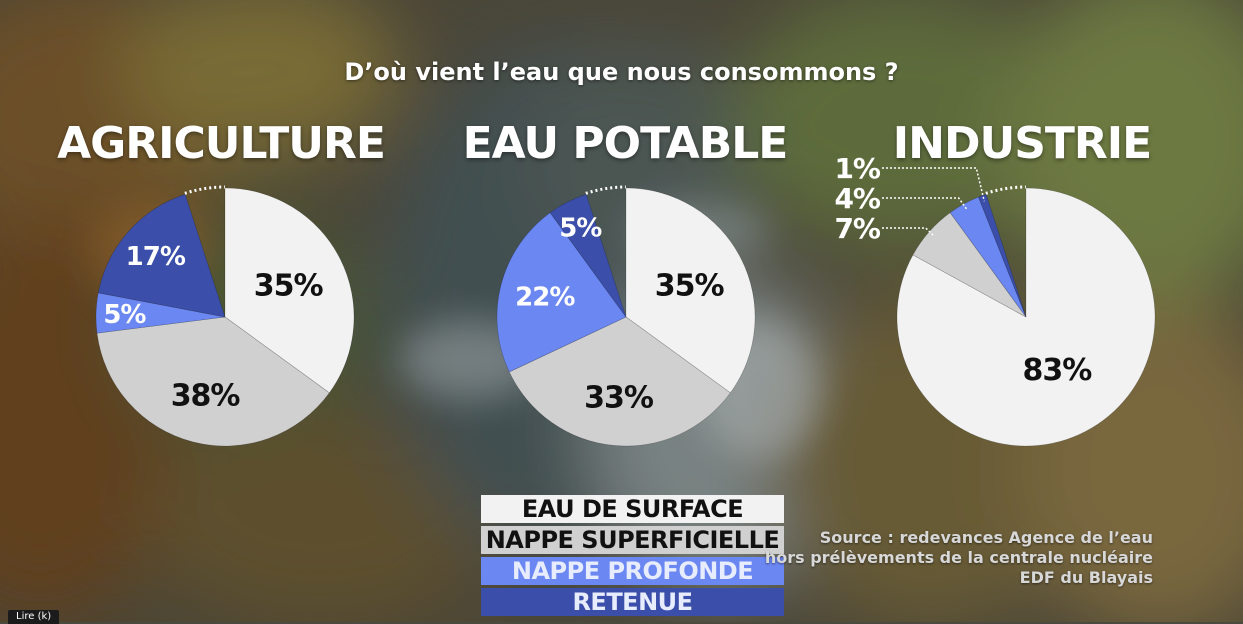 The image size is (1243, 624). I want to click on data-label-eau-de-surface: 83%, so click(1057, 370).